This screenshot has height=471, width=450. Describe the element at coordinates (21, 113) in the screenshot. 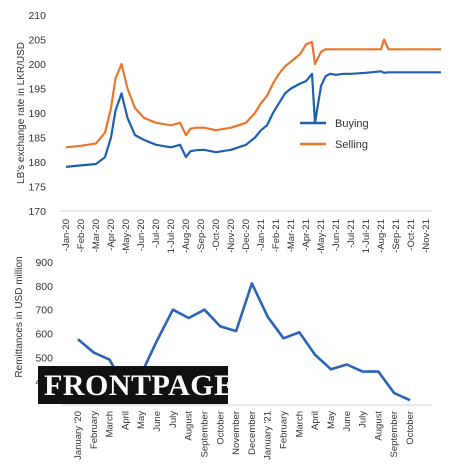

I see `y-axis-title: LB's exchange rate in LKR/USD` at that location.